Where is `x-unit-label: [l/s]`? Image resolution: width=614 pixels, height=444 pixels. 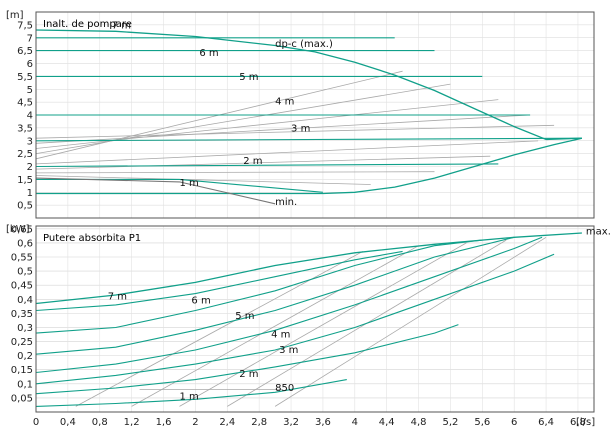
x-unit-label: [l/s] is located at coordinates (585, 422).